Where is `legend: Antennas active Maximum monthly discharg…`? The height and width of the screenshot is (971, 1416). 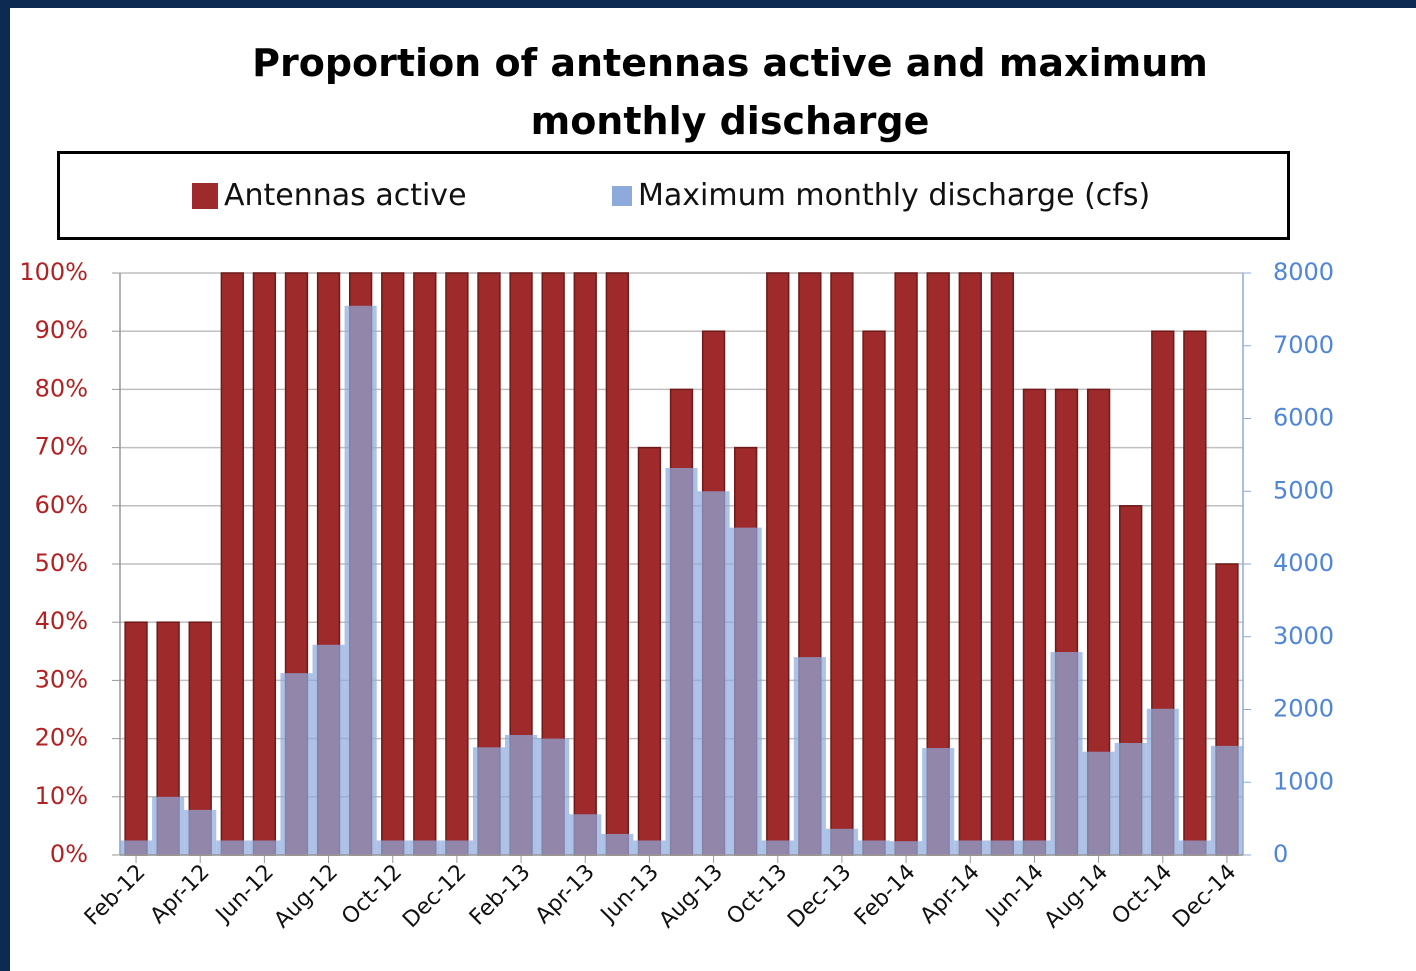 legend: Antennas active Maximum monthly discharg… is located at coordinates (673, 195).